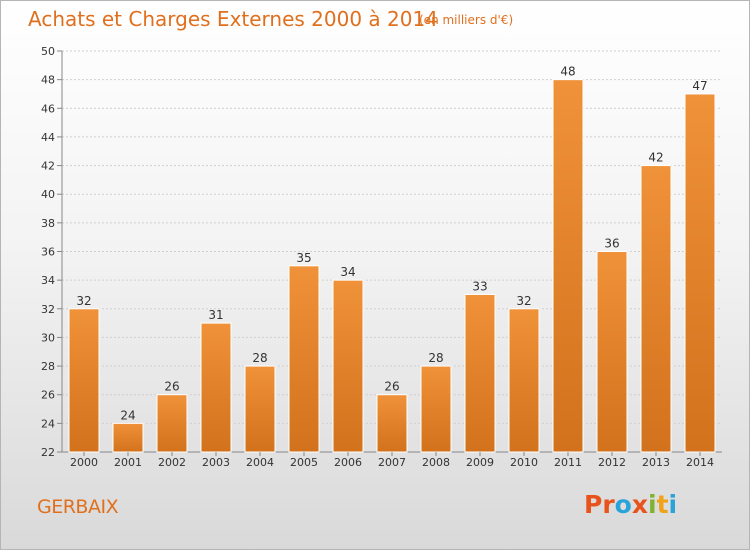 The height and width of the screenshot is (550, 750). I want to click on data-label: 42, so click(655, 158).